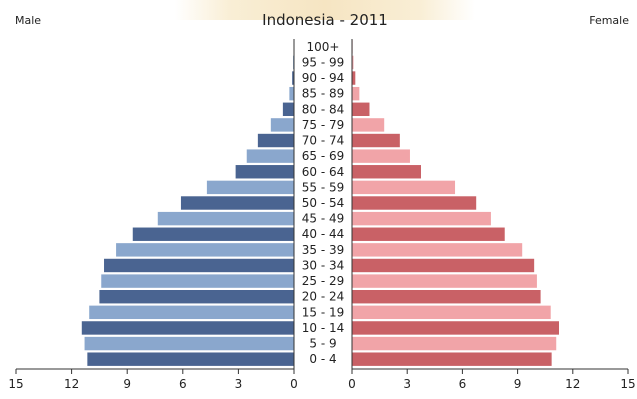 Image resolution: width=637 pixels, height=399 pixels. Describe the element at coordinates (572, 384) in the screenshot. I see `female-tick-label-1: 12` at that location.